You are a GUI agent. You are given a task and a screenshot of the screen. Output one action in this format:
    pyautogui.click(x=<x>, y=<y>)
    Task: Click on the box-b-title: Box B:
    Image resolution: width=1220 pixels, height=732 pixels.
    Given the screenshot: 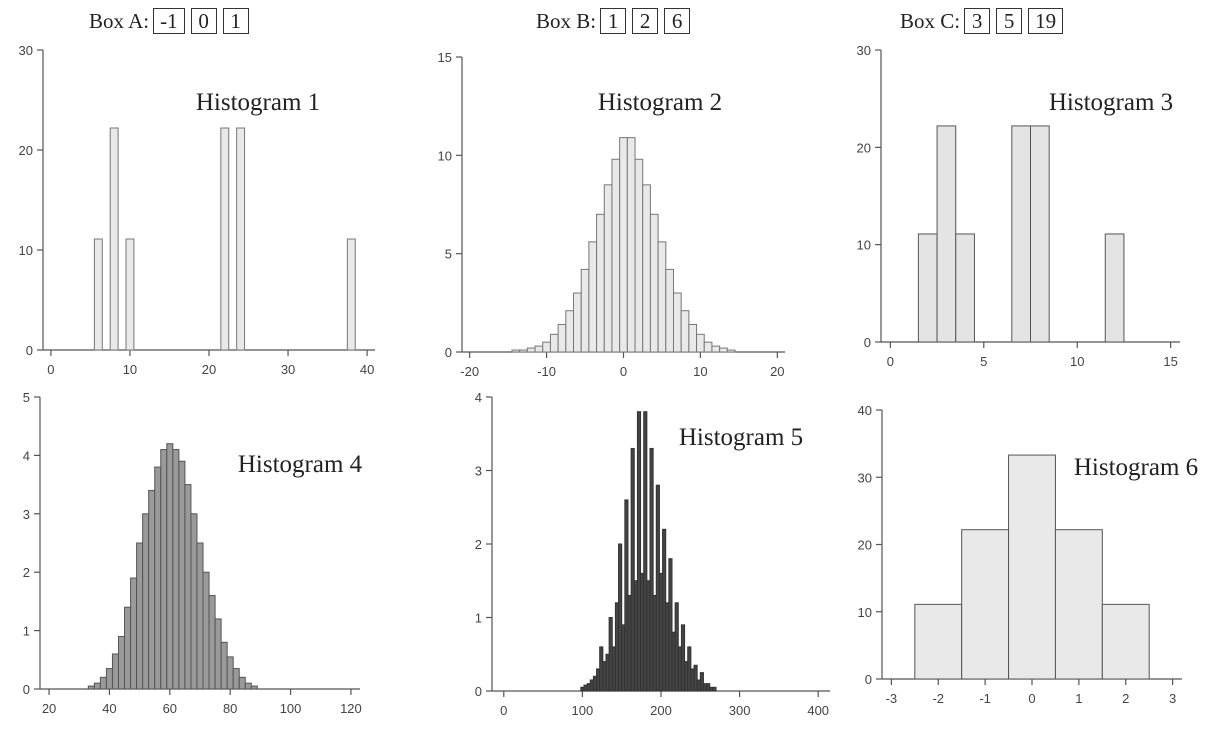 What is the action you would take?
    pyautogui.click(x=566, y=20)
    